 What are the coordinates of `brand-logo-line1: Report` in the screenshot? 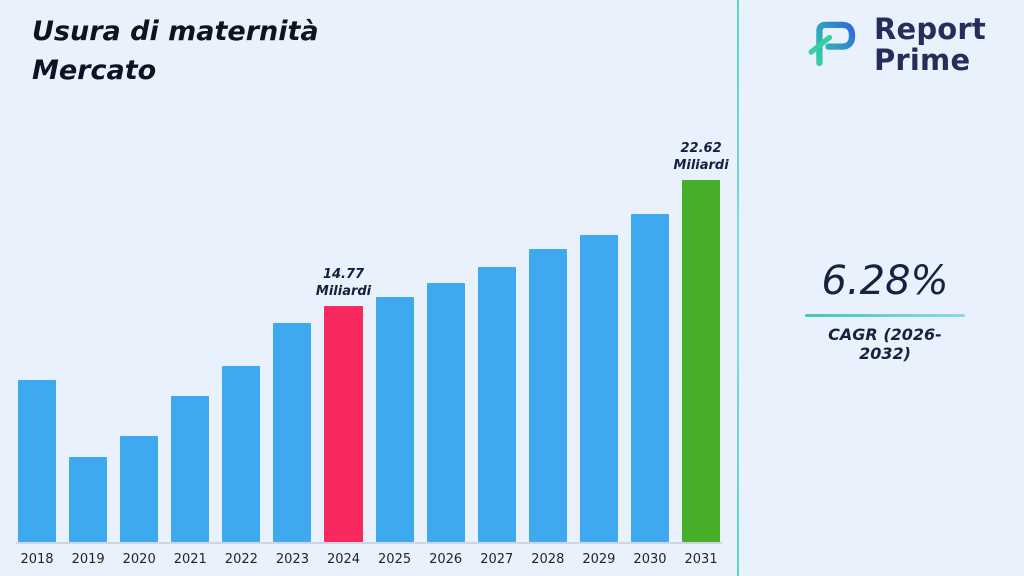 It's located at (929, 29).